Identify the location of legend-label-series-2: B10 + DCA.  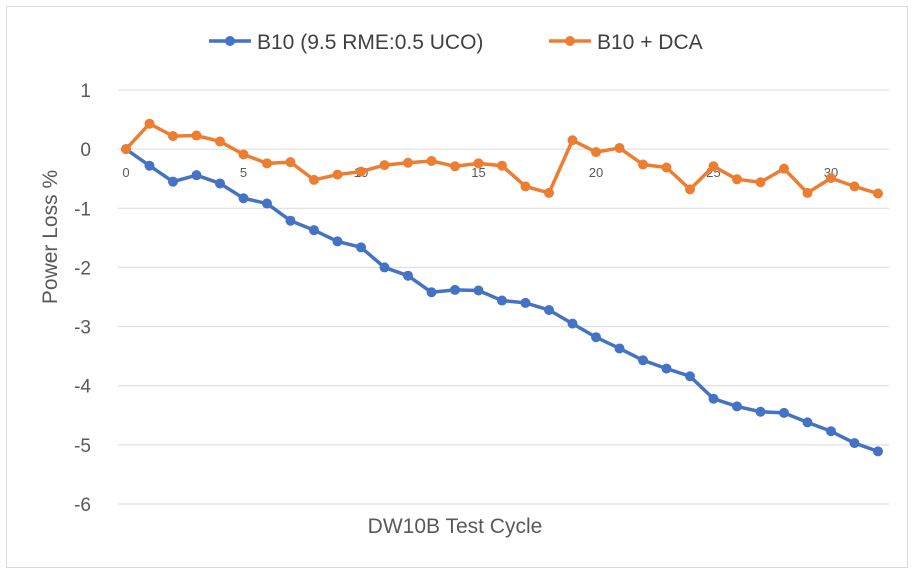
(650, 42).